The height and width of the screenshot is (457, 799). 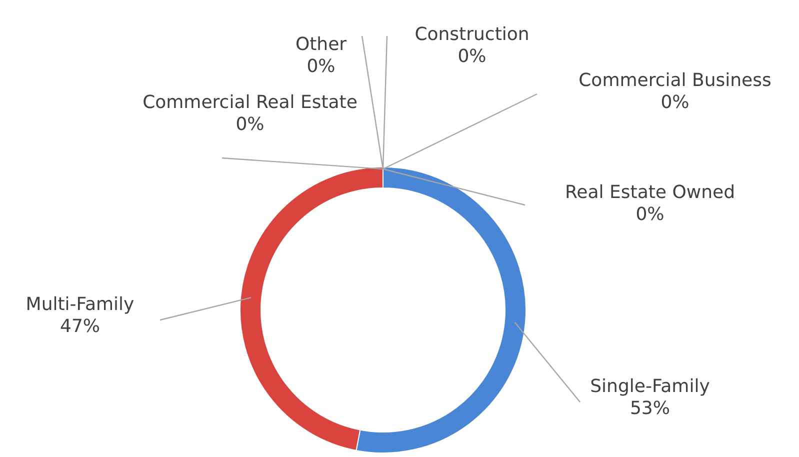 What do you see at coordinates (321, 44) in the screenshot?
I see `category-label: Other` at bounding box center [321, 44].